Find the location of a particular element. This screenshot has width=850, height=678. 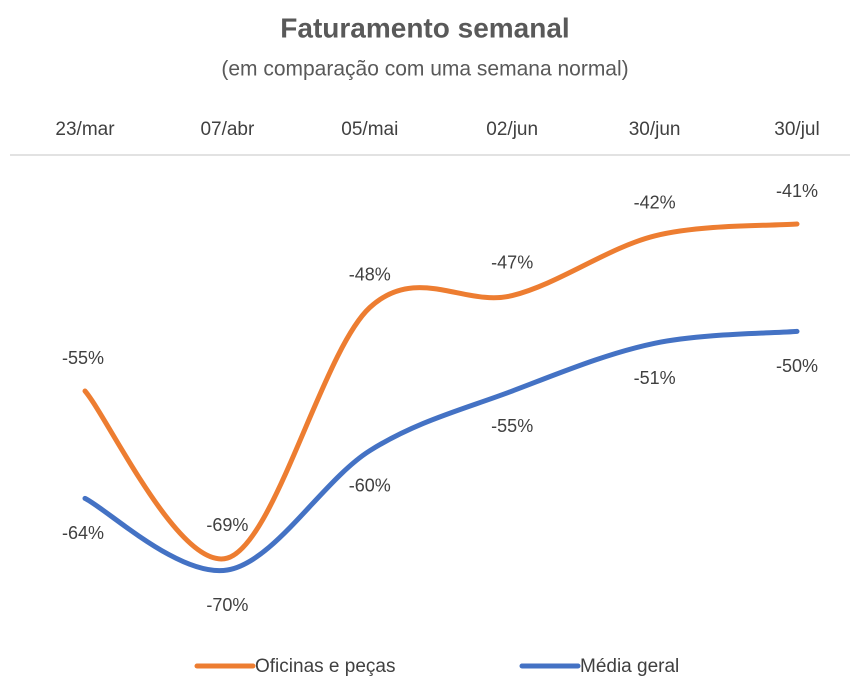

data-label: -50% is located at coordinates (797, 366).